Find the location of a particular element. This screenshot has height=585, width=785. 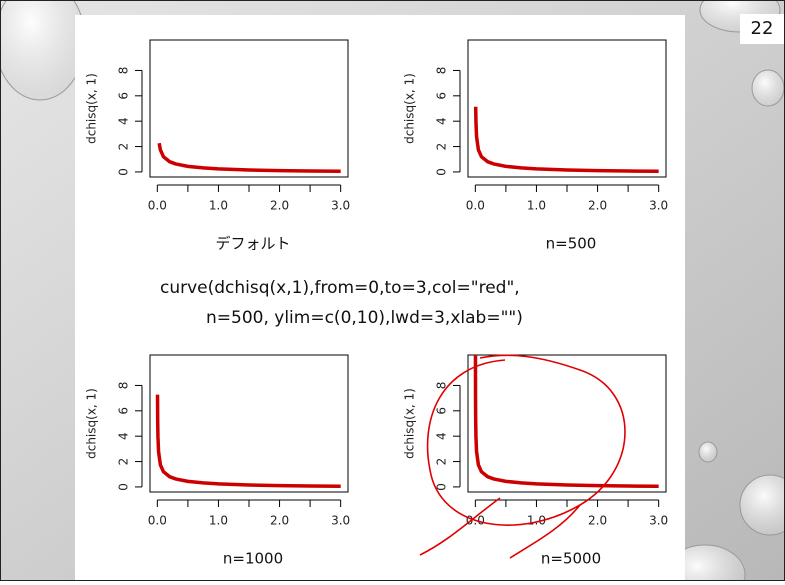

plot-panel: 0.0 1.0 2.0 3.0 0 2 4 6 8 dchisq(x, 1) n=1000 is located at coordinates (217, 461).